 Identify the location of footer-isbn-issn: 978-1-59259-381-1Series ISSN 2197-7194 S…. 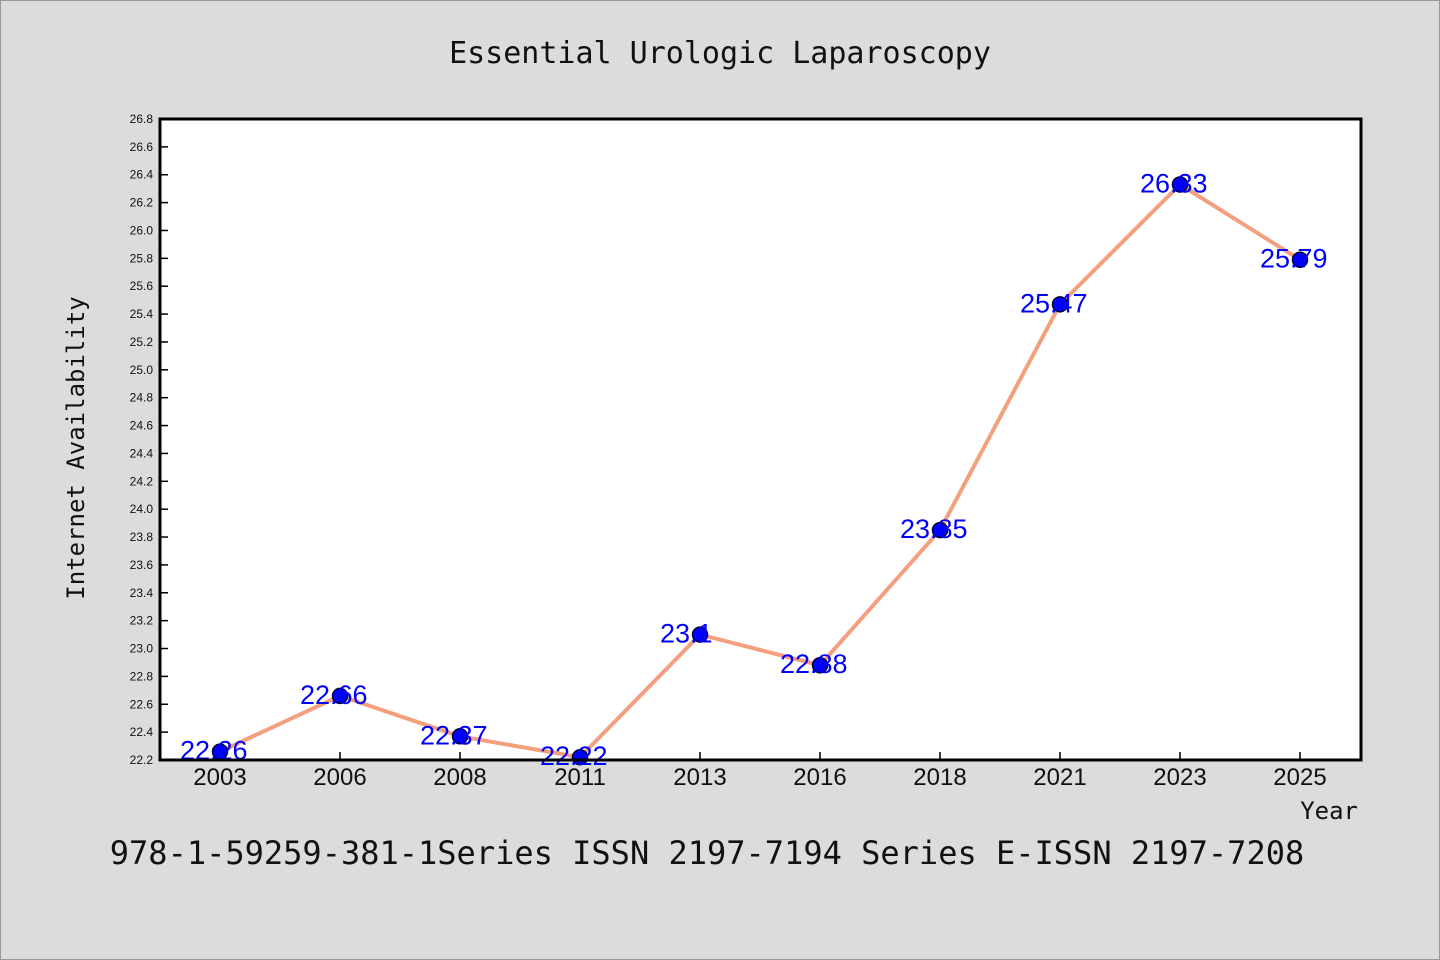
(707, 853).